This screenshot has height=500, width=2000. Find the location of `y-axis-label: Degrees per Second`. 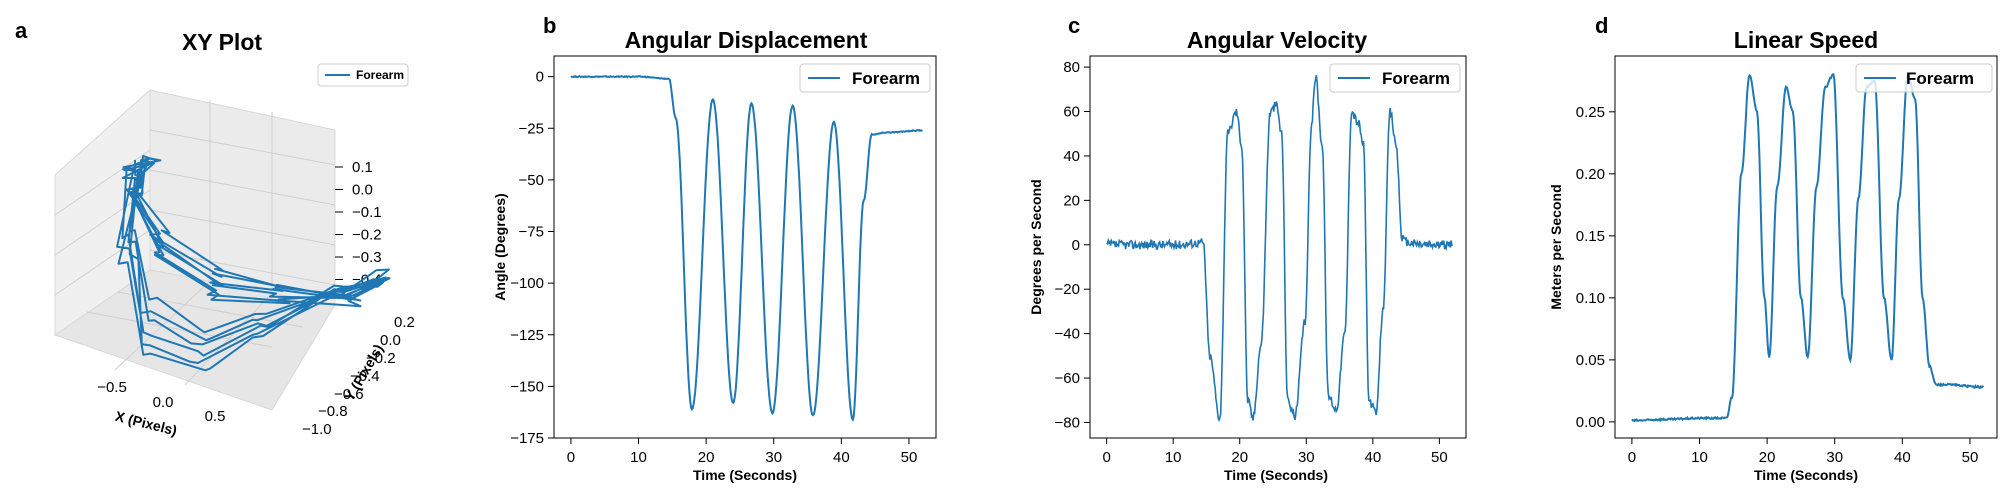

y-axis-label: Degrees per Second is located at coordinates (1036, 246).